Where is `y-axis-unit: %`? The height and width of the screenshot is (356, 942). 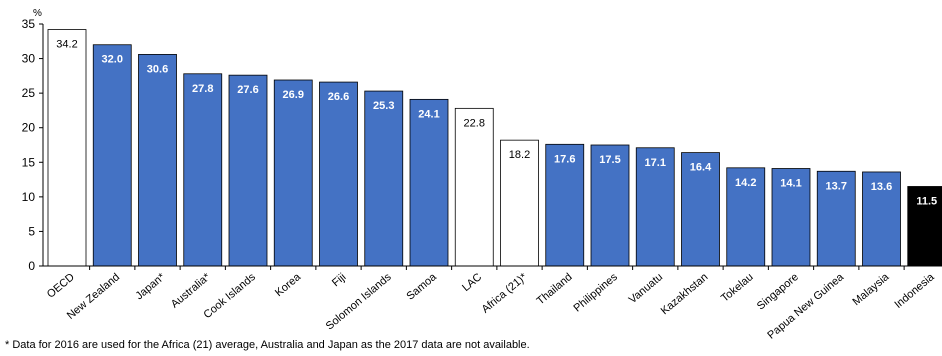 y-axis-unit: % is located at coordinates (37, 13).